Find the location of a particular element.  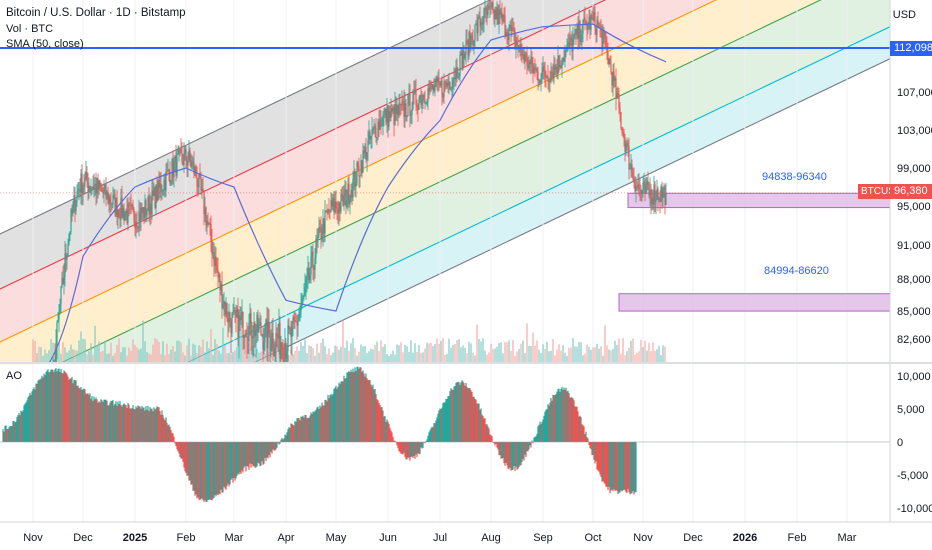

price-zones is located at coordinates (754, 252).